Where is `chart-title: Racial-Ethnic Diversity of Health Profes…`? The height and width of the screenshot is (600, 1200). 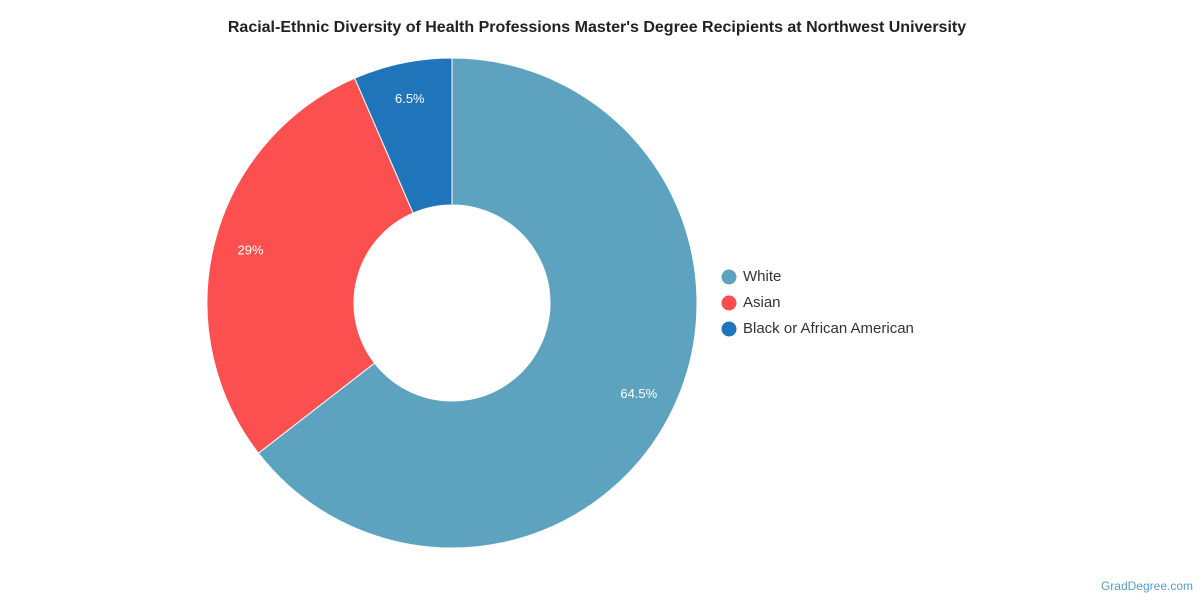 chart-title: Racial-Ethnic Diversity of Health Profes… is located at coordinates (597, 27).